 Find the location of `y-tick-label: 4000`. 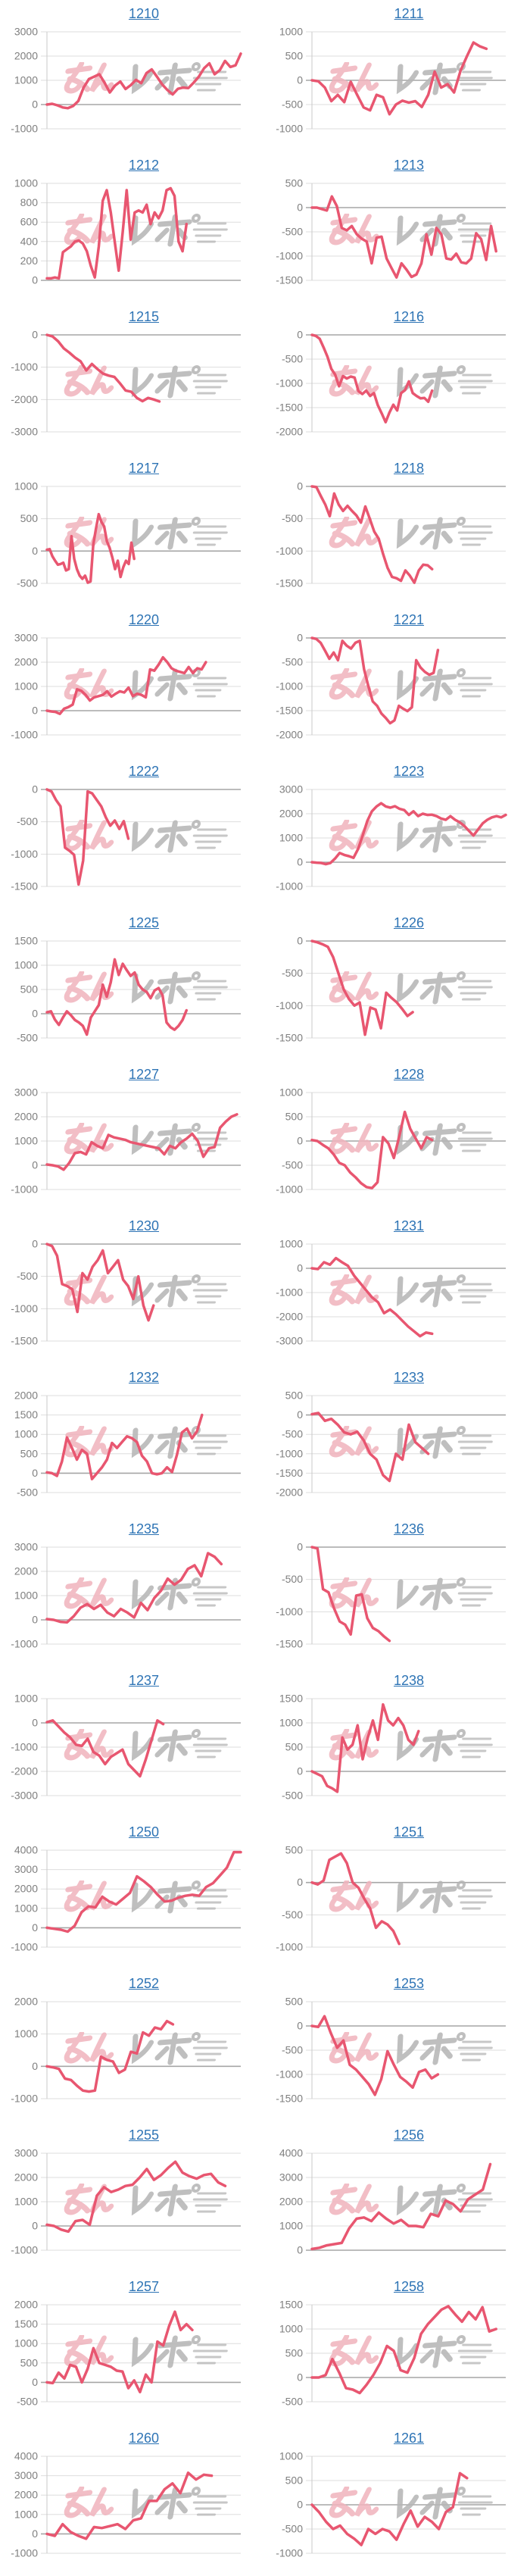

y-tick-label: 4000 is located at coordinates (26, 1850).